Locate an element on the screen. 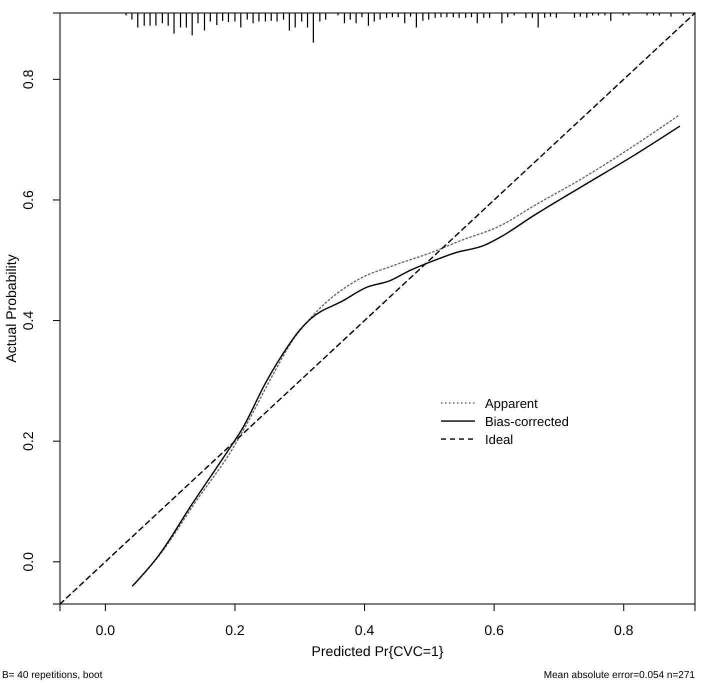  y-axis-title: Actual Probability is located at coordinates (11, 308).